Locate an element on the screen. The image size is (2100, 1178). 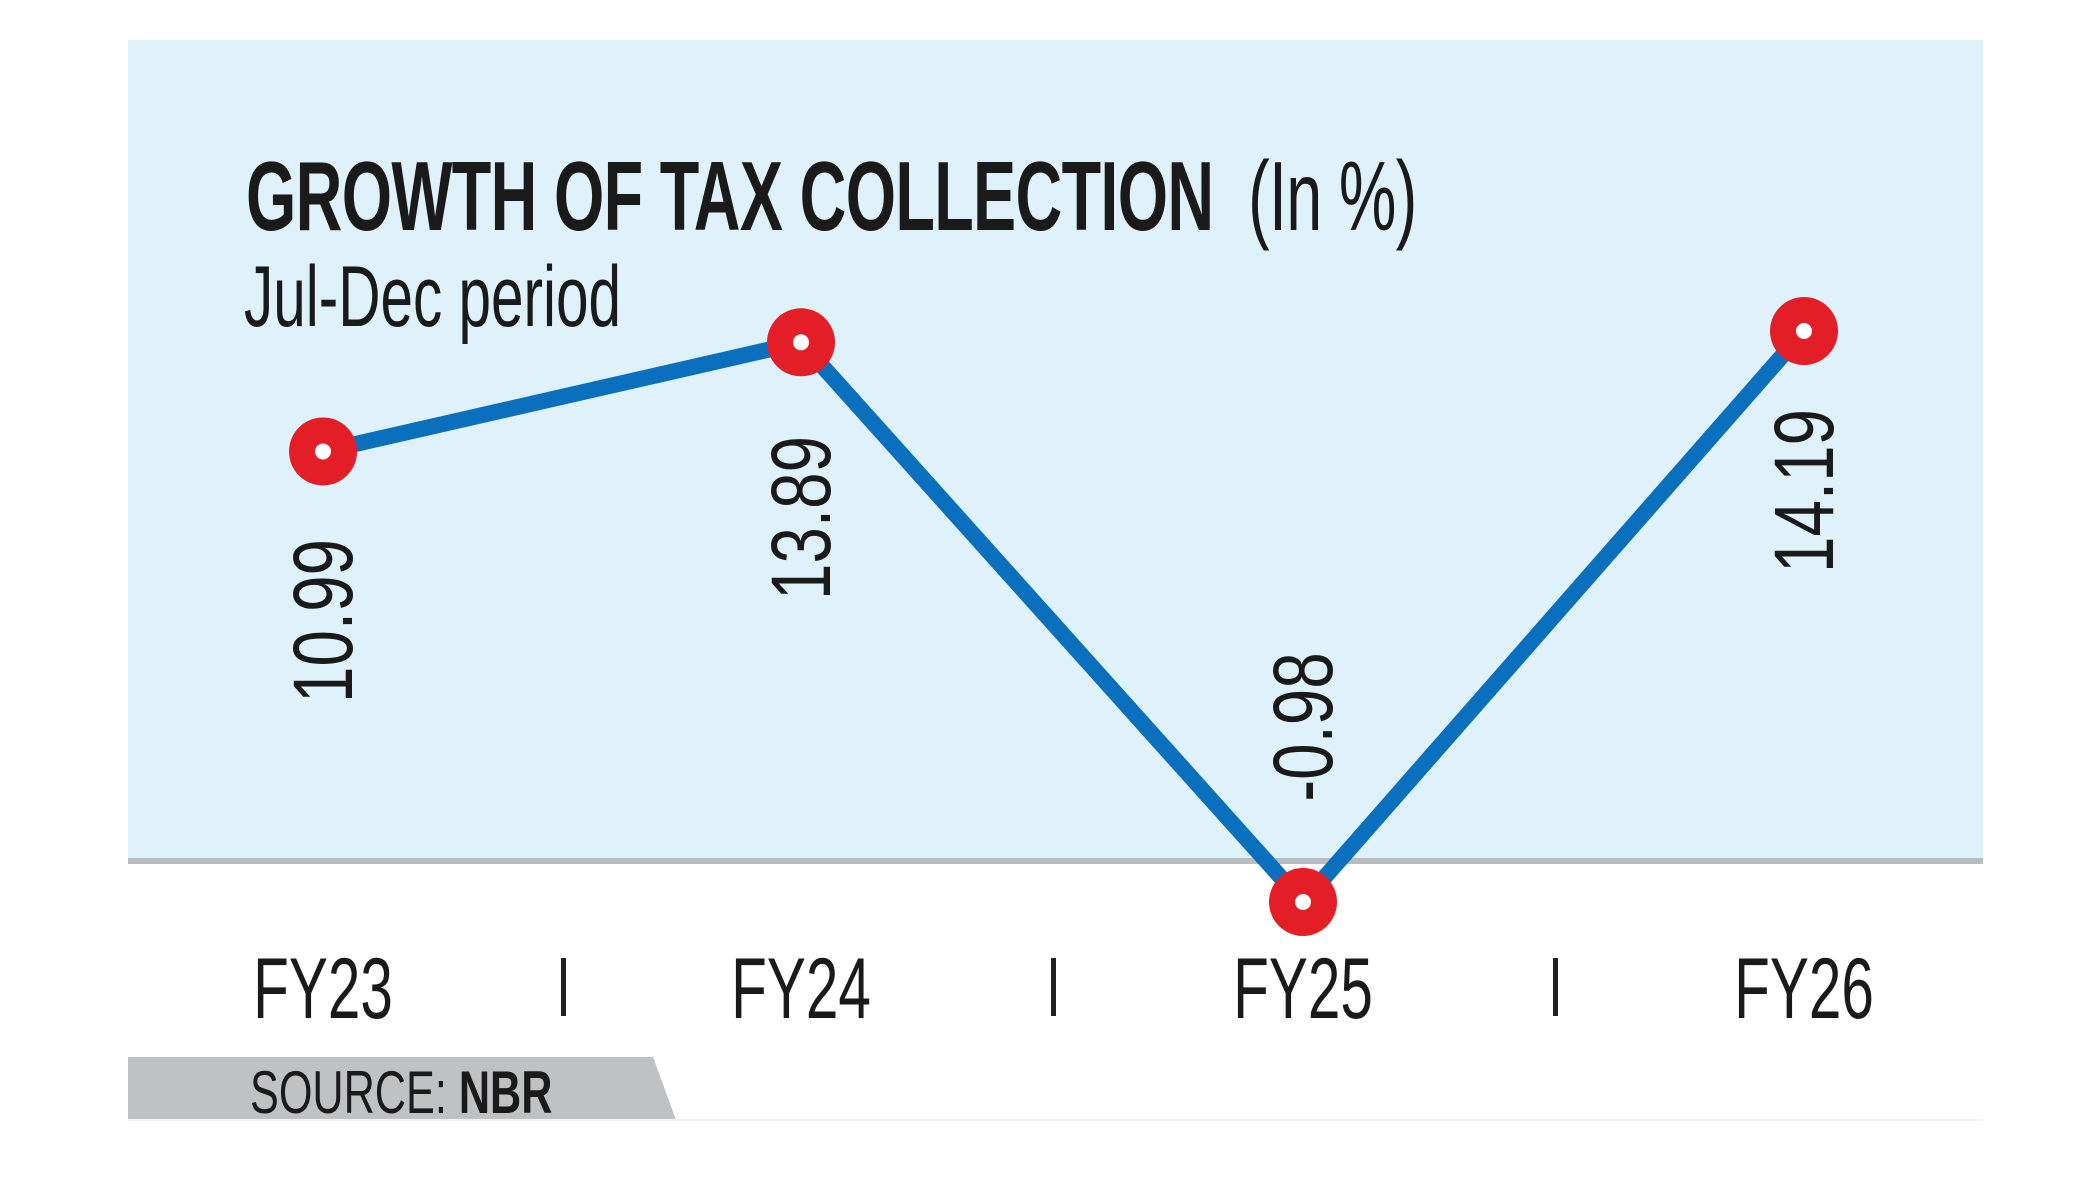
x-tick-label: FY23 is located at coordinates (323, 988).